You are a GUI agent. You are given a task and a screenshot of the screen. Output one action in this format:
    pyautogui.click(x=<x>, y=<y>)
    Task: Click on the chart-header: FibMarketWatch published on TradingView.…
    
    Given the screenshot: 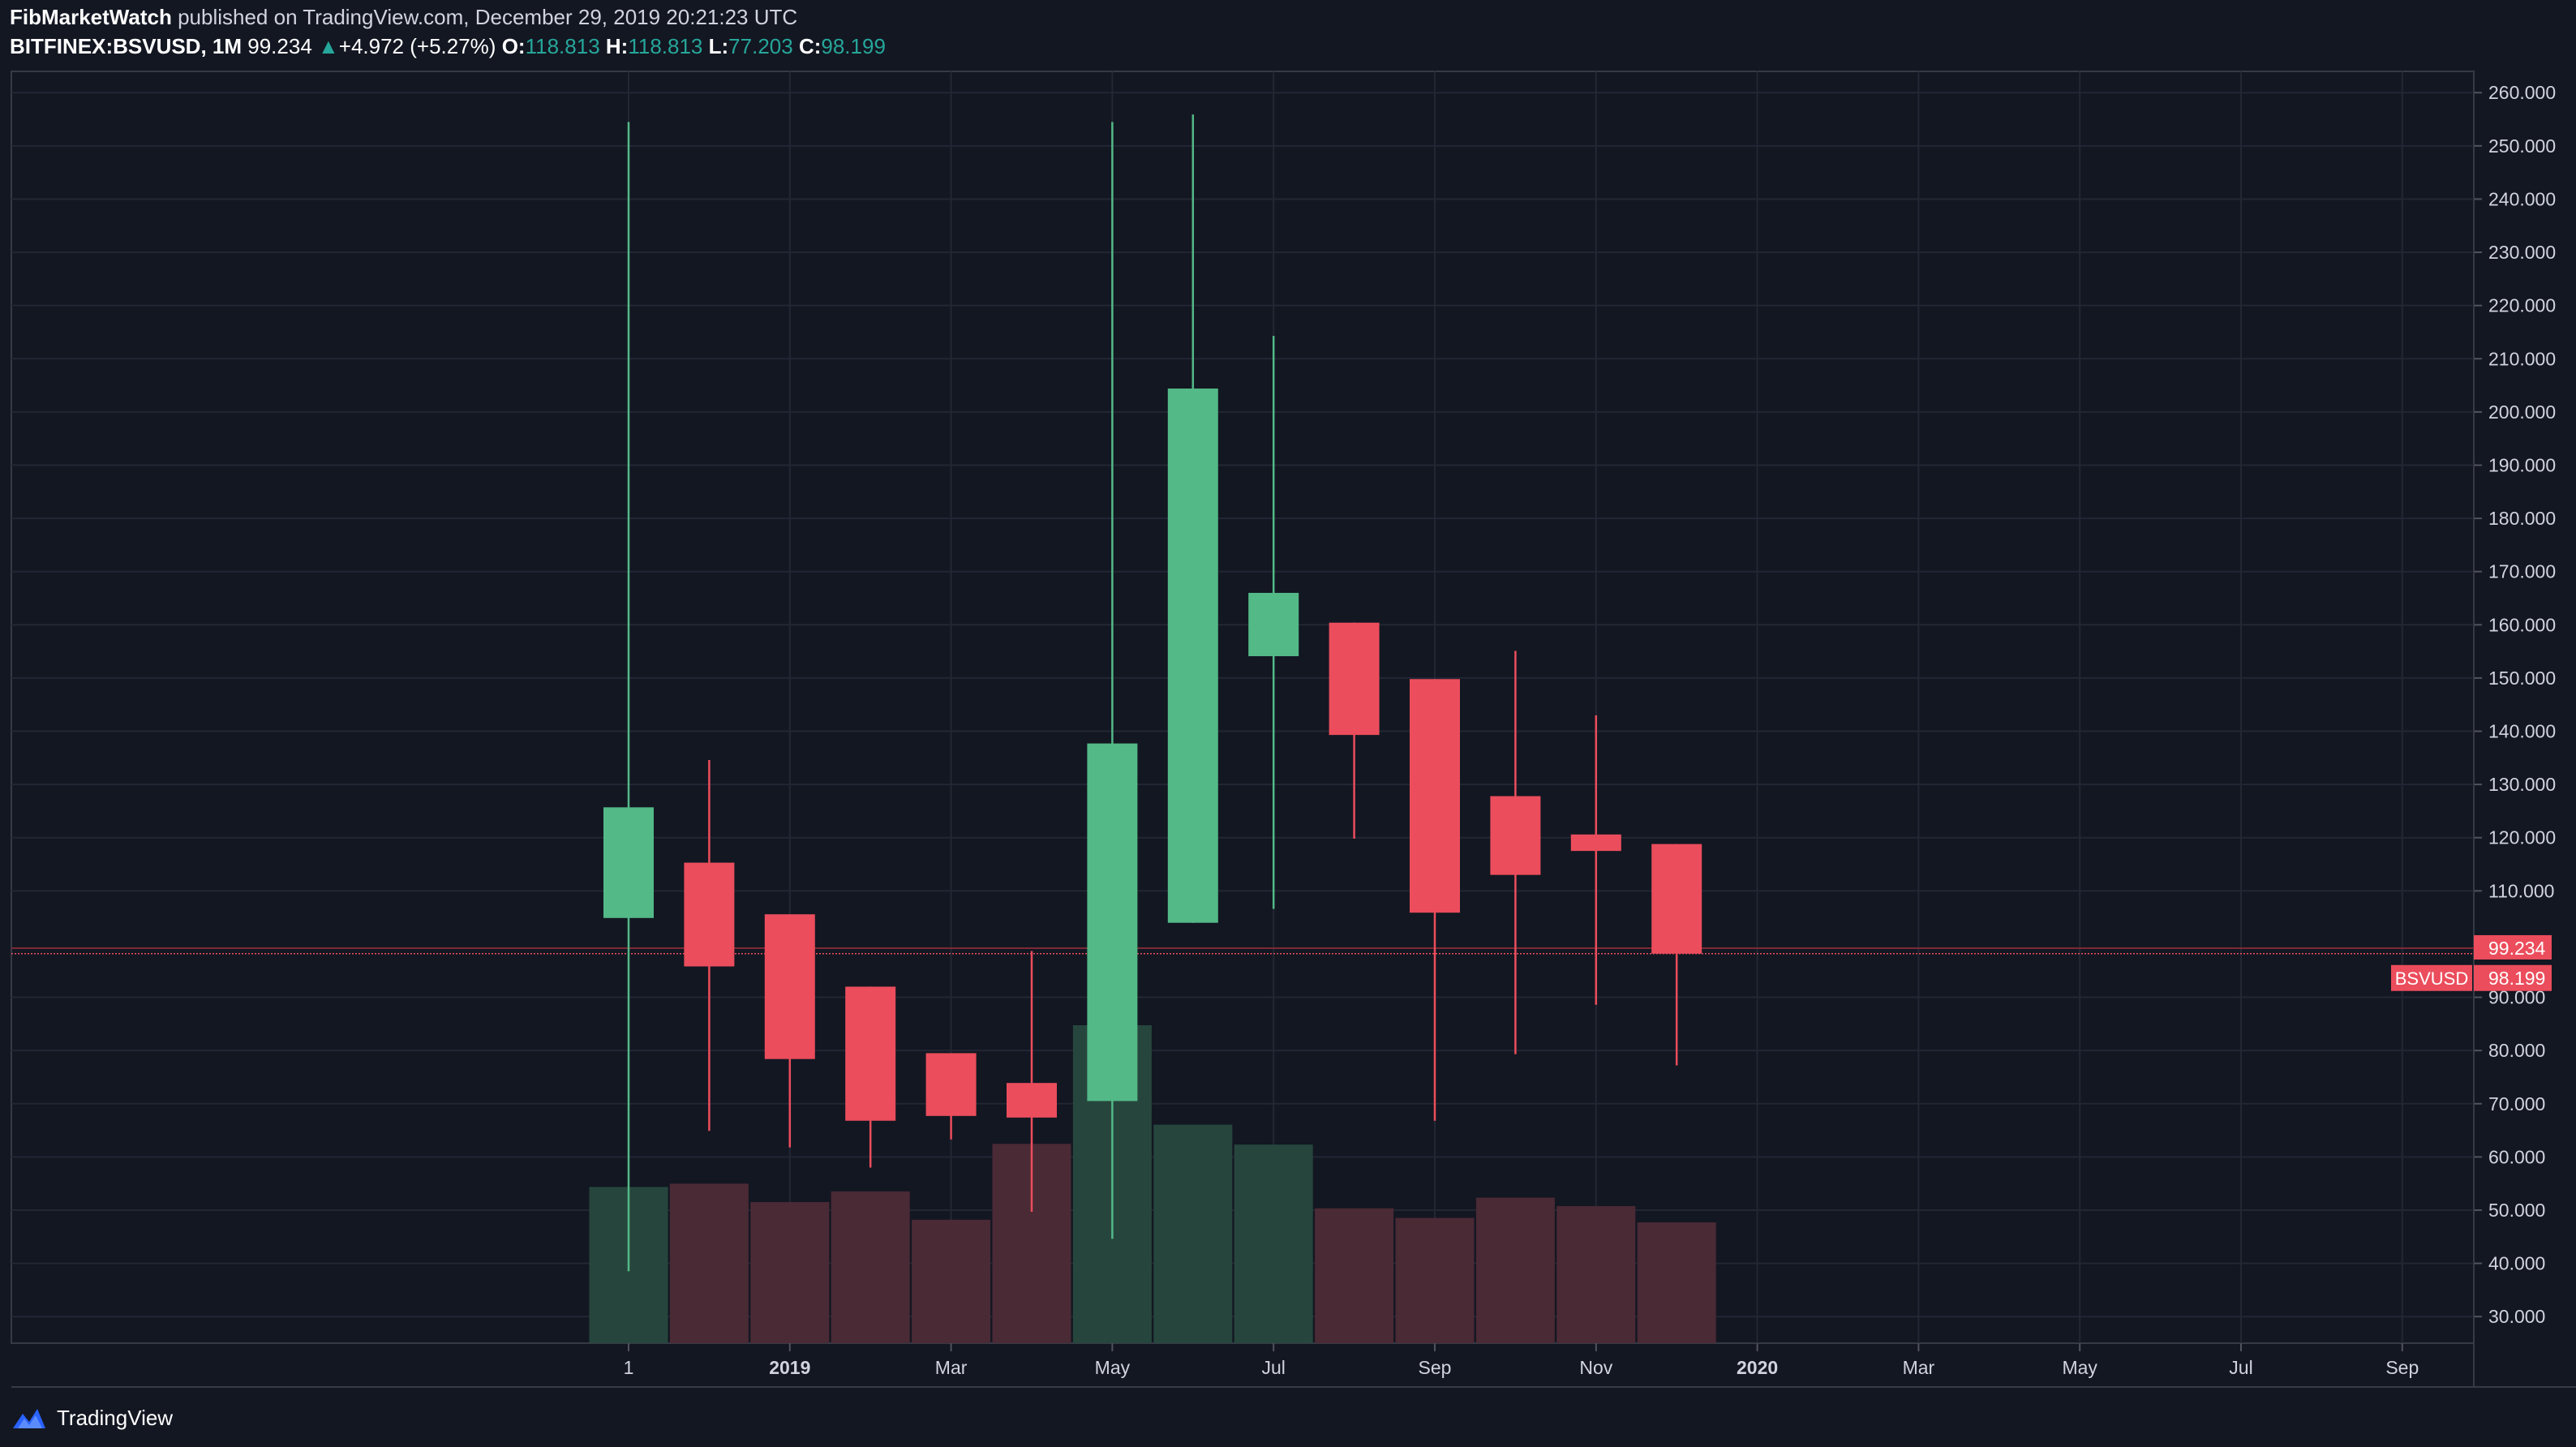 What is the action you would take?
    pyautogui.click(x=1288, y=32)
    